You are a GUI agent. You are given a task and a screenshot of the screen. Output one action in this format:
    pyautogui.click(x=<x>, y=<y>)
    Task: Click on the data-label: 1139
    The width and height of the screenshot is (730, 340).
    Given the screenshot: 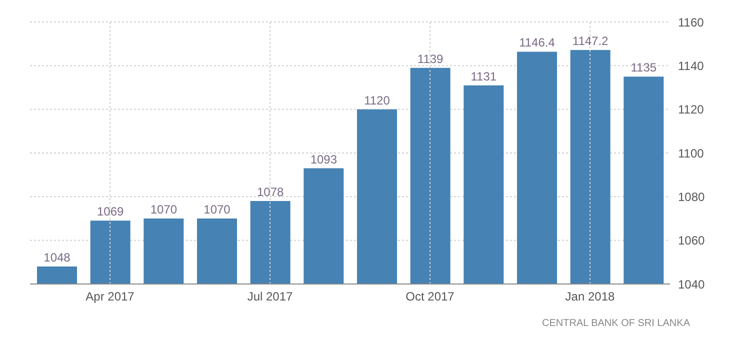 What is the action you would take?
    pyautogui.click(x=430, y=59)
    